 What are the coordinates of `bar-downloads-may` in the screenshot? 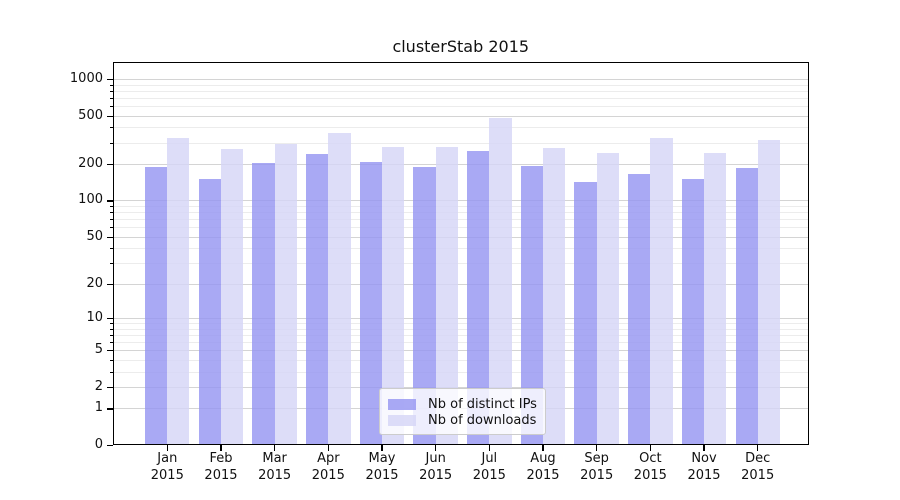 It's located at (393, 296).